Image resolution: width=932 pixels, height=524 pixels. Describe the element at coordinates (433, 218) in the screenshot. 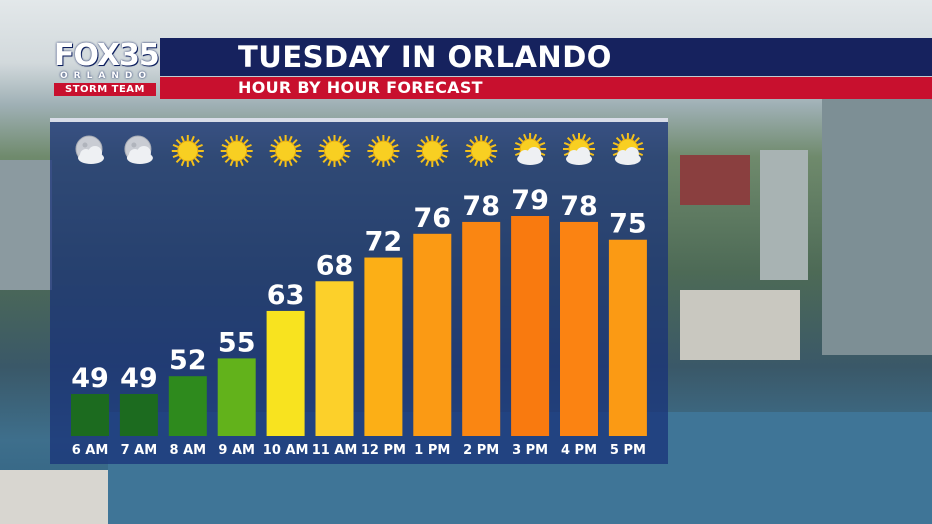

I see `temperature-value-label: 76` at that location.